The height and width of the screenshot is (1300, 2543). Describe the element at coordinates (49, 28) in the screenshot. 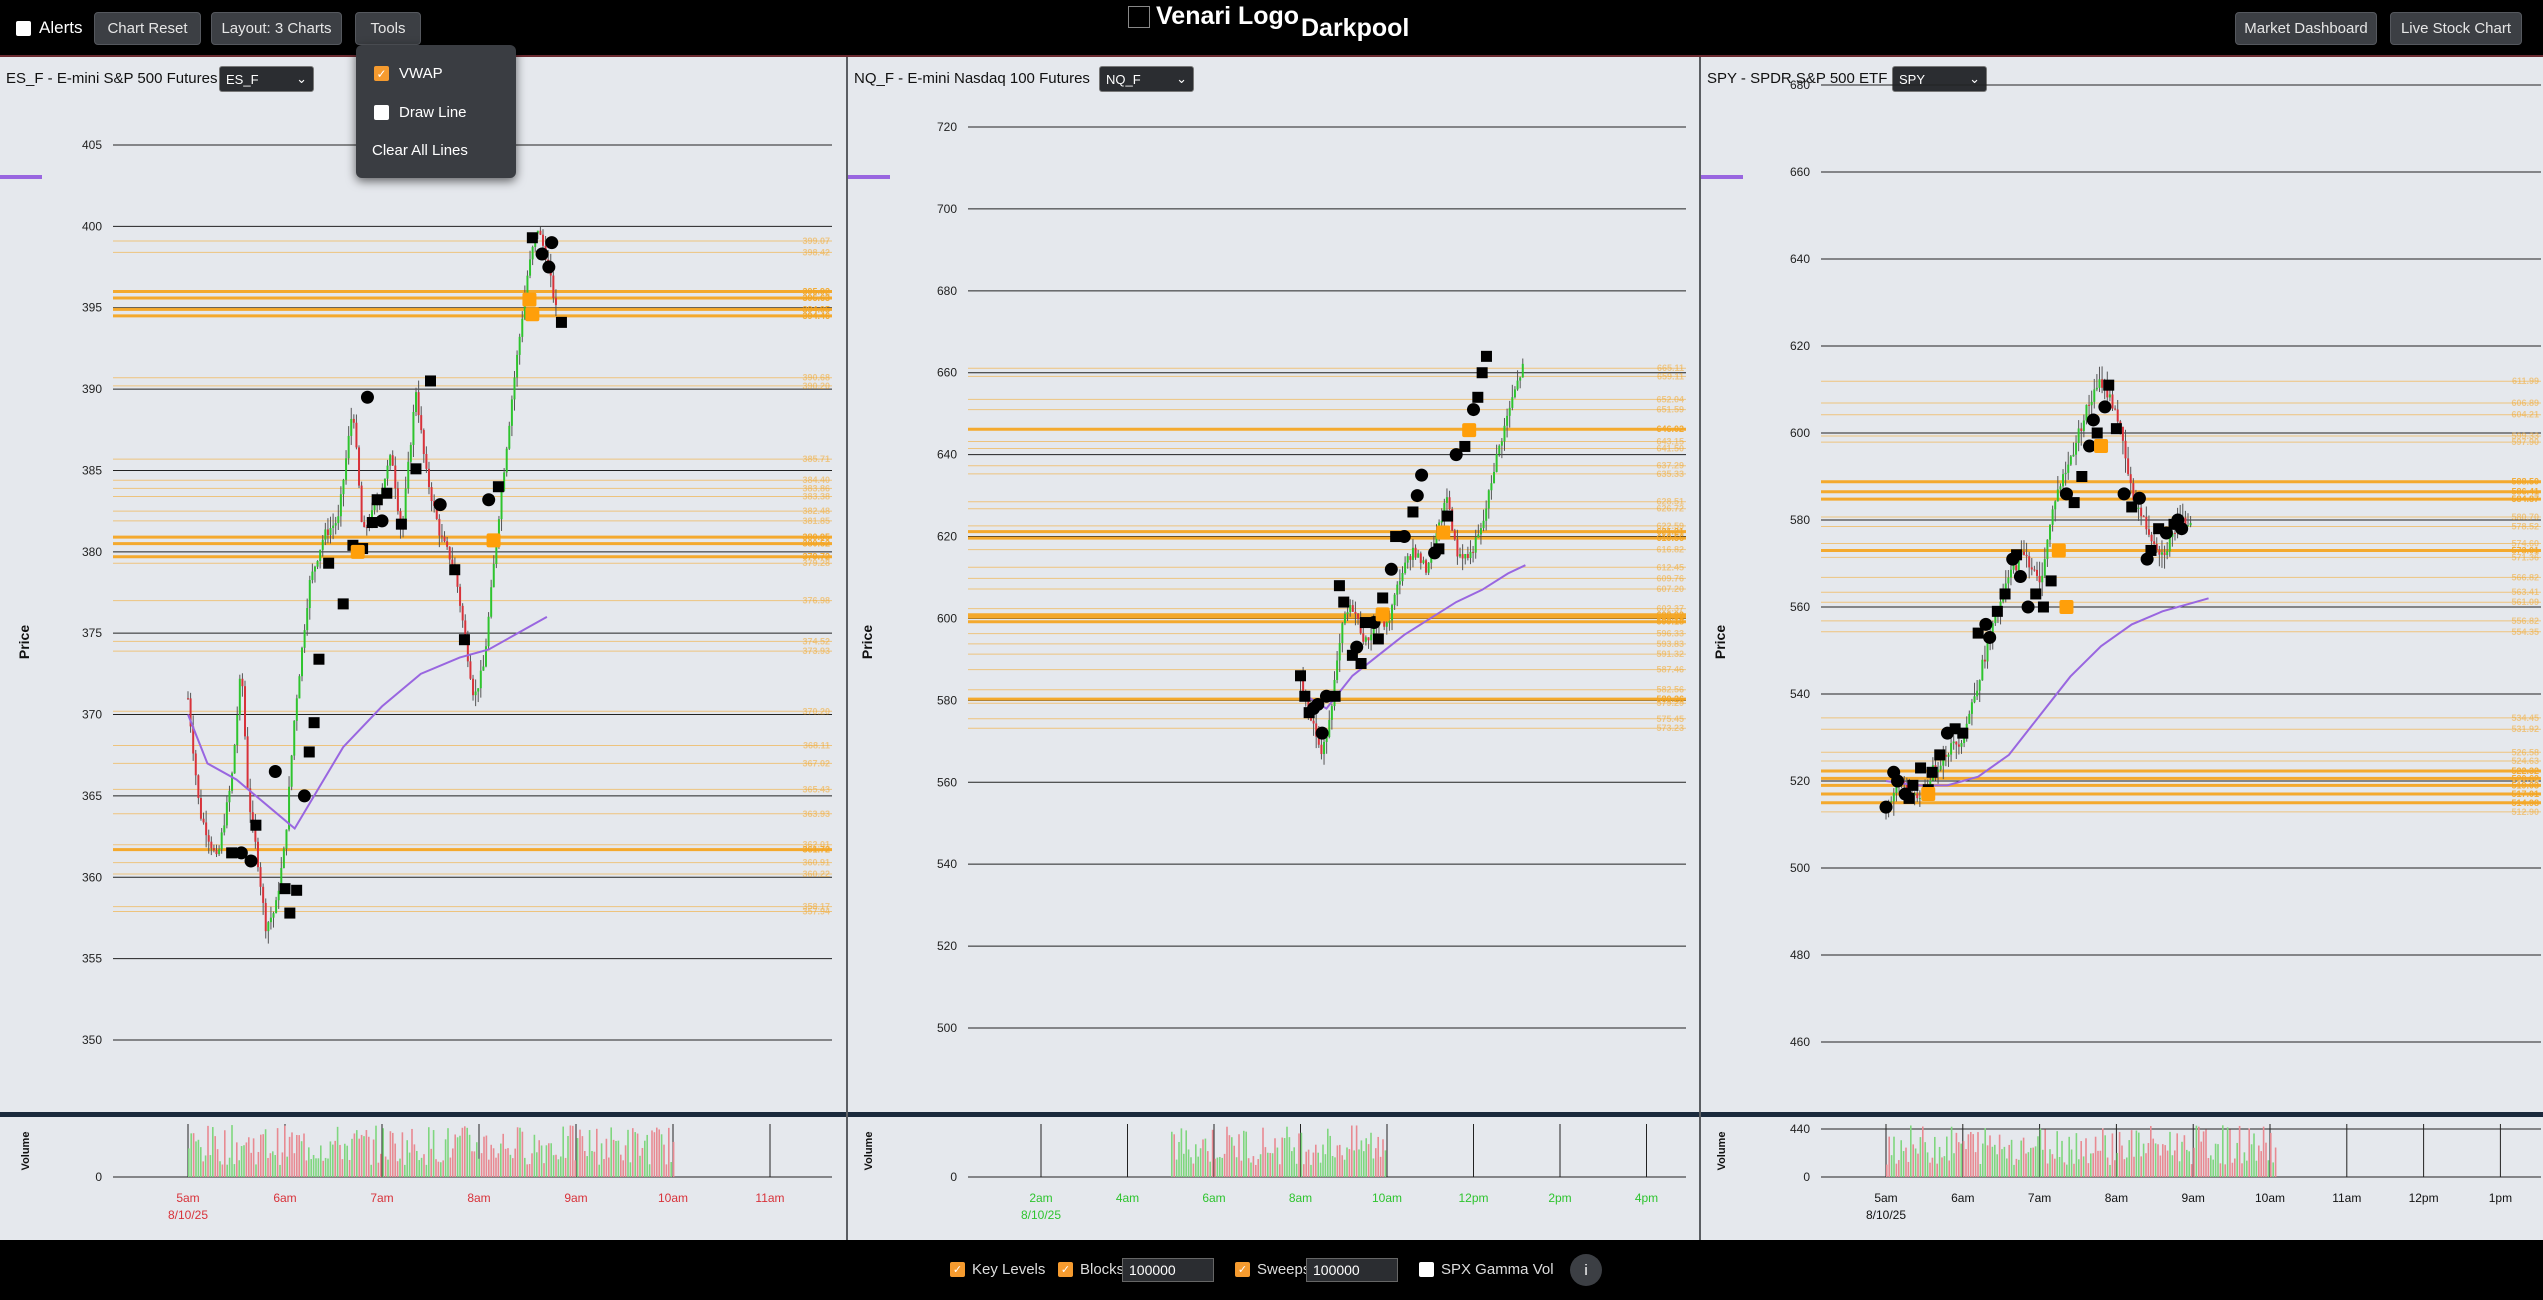

I see `alerts-toggle: Alerts` at that location.